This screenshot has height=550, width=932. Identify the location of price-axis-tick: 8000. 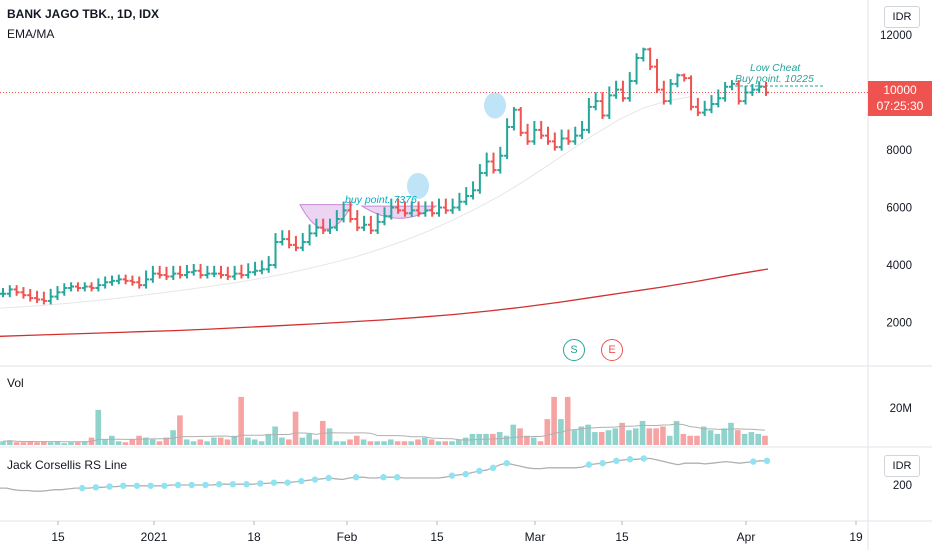
(899, 151).